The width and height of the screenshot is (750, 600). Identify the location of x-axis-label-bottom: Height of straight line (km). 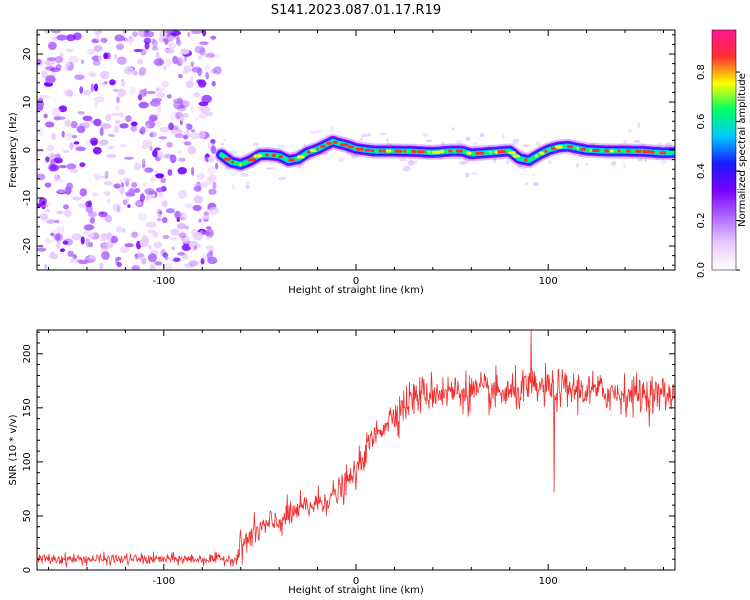
(356, 590).